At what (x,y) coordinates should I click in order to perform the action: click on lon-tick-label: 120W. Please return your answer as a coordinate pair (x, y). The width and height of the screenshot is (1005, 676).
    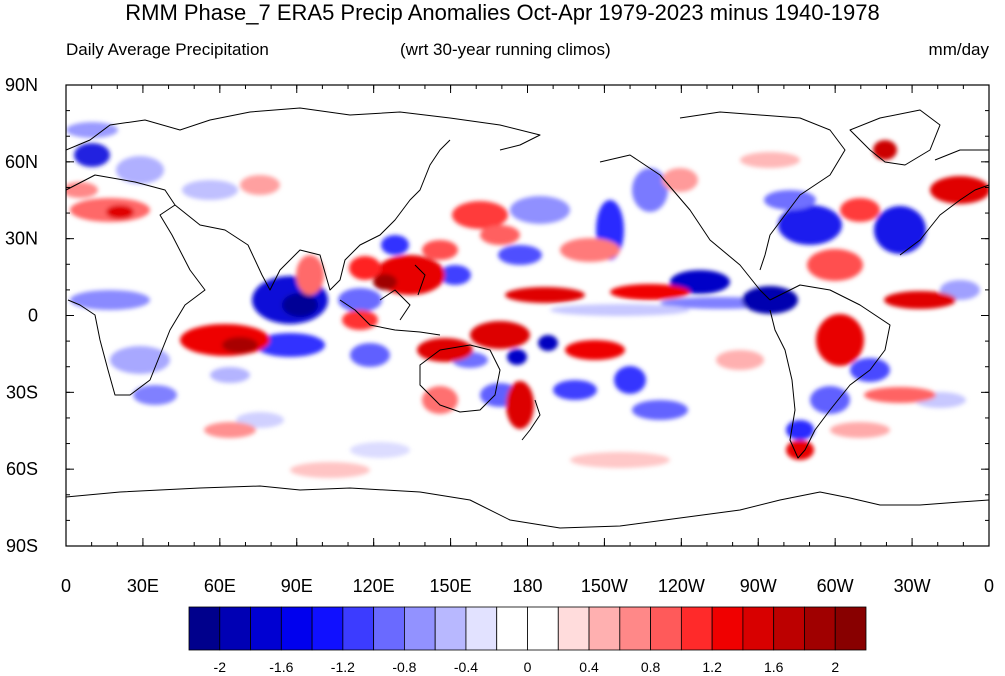
    Looking at the image, I should click on (681, 586).